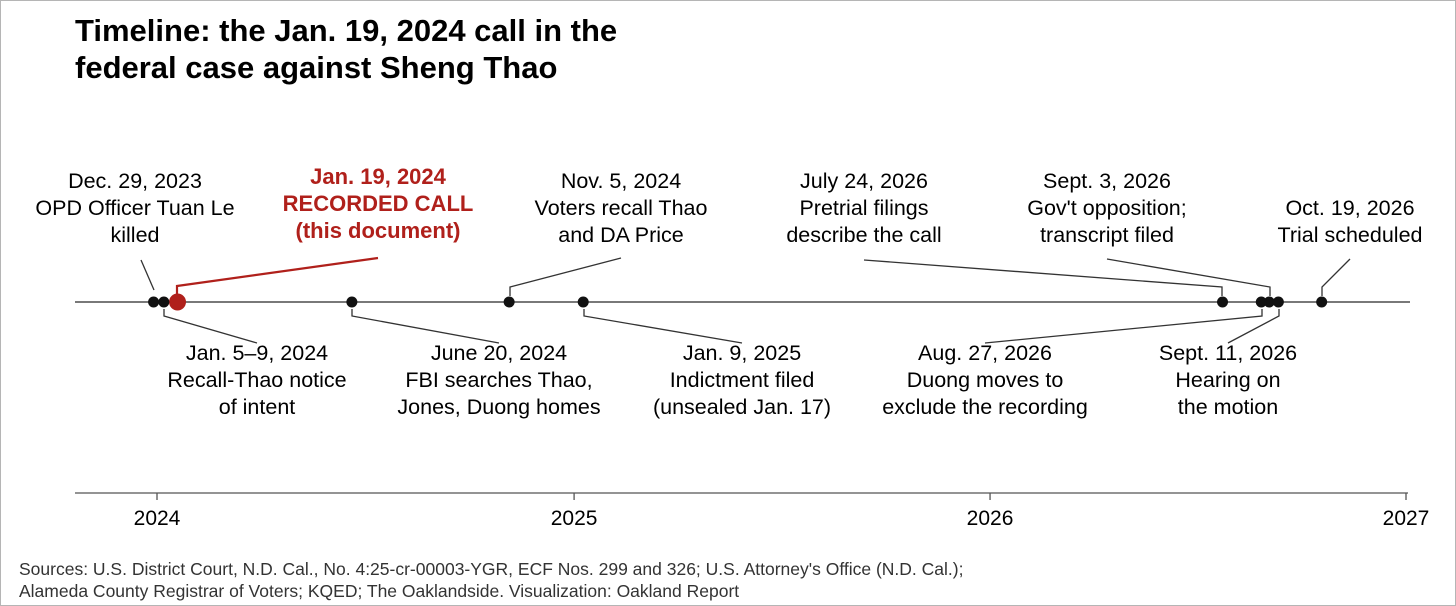 The width and height of the screenshot is (1456, 606). Describe the element at coordinates (621, 181) in the screenshot. I see `event-label-line: Nov. 5, 2024` at that location.